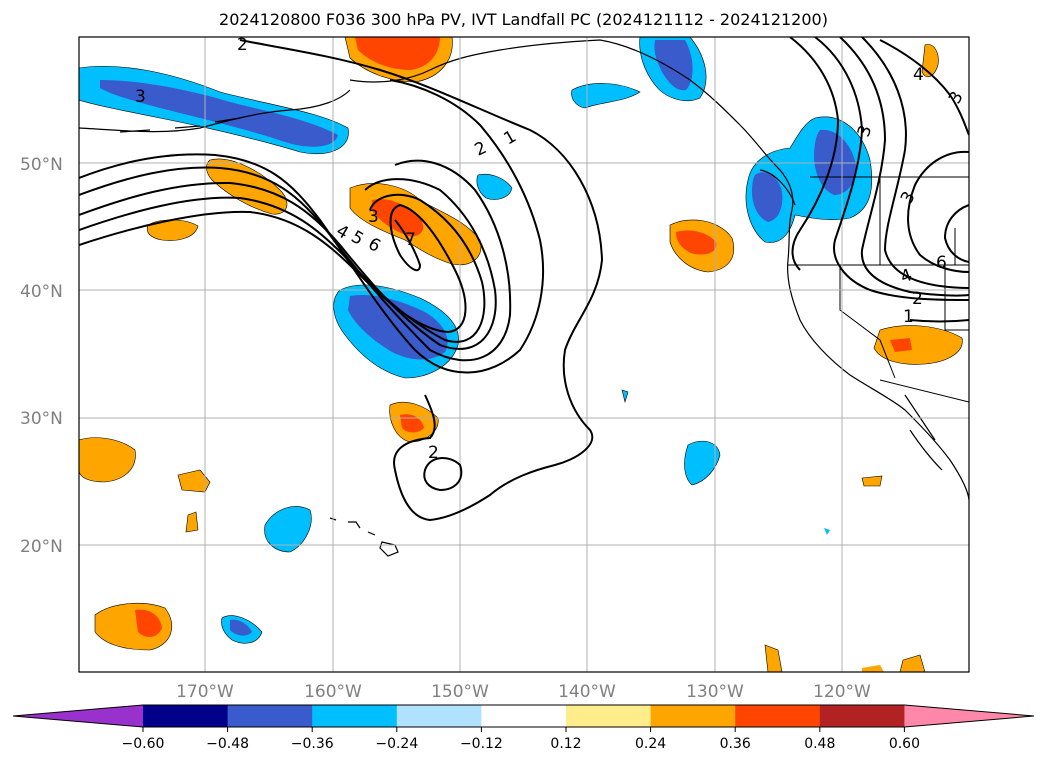 The width and height of the screenshot is (1047, 765). Describe the element at coordinates (410, 240) in the screenshot. I see `contour-label: 7` at that location.